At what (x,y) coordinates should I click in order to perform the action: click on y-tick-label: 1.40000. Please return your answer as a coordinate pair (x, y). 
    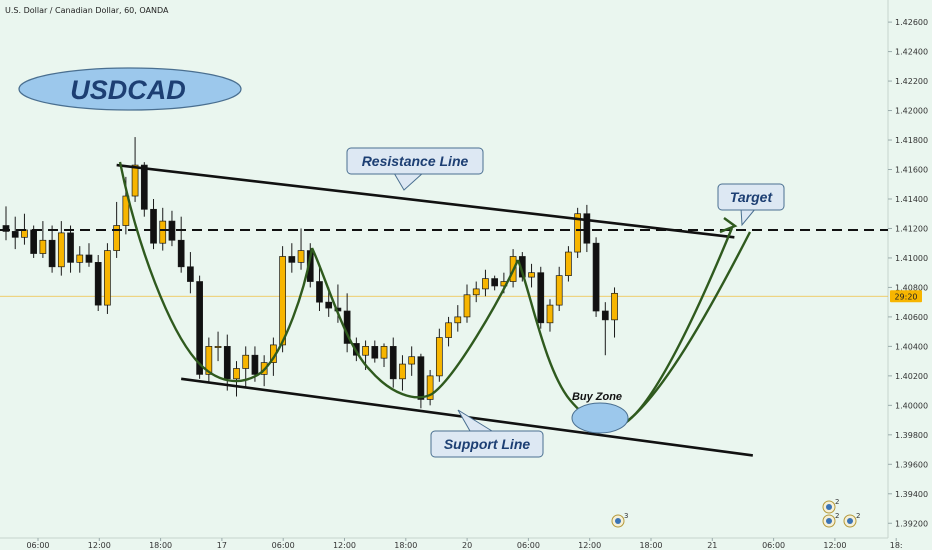
    Looking at the image, I should click on (911, 405).